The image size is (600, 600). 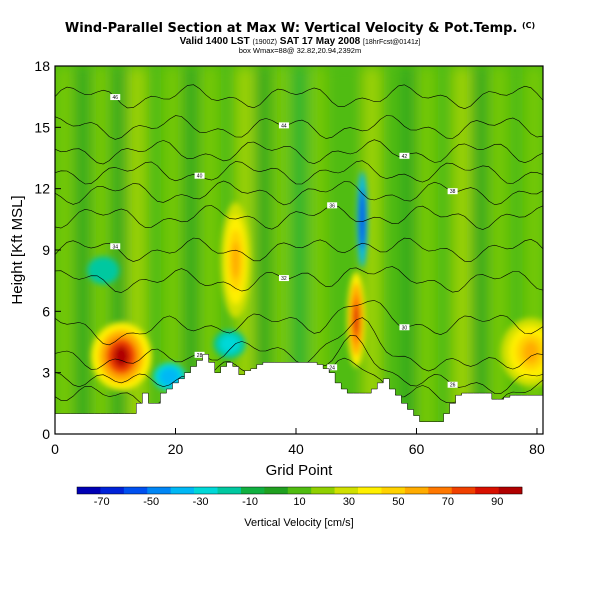 I want to click on x-tick-label: 80, so click(x=537, y=449).